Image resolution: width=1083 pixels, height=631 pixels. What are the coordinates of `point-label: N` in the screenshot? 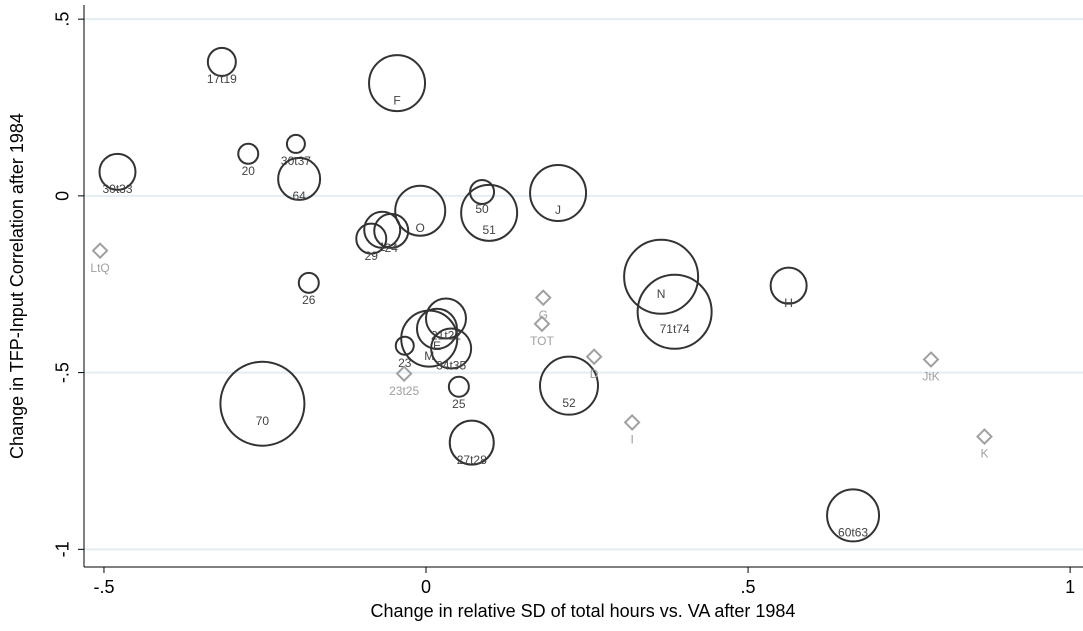 It's located at (661, 294).